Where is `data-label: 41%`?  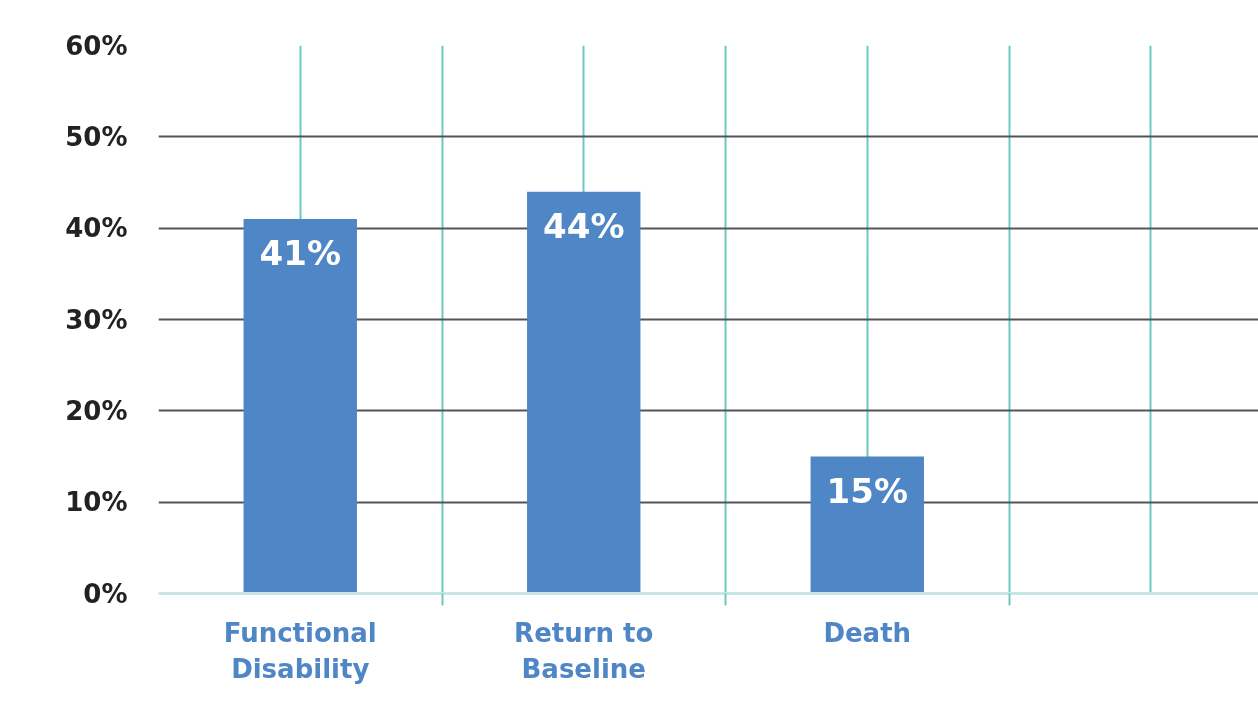 data-label: 41% is located at coordinates (300, 253).